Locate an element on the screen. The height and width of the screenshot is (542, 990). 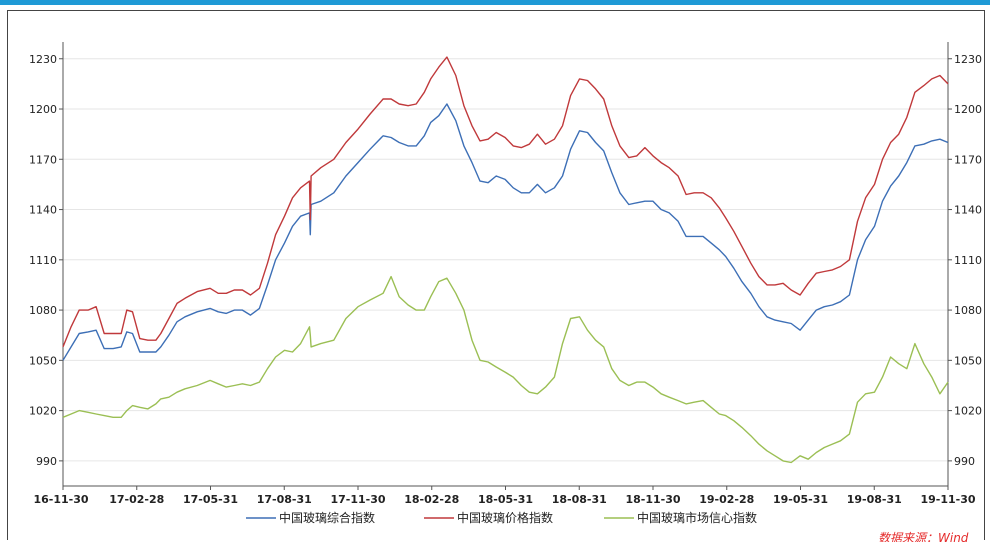
x-tick-label: 19-08-31 is located at coordinates (874, 499).